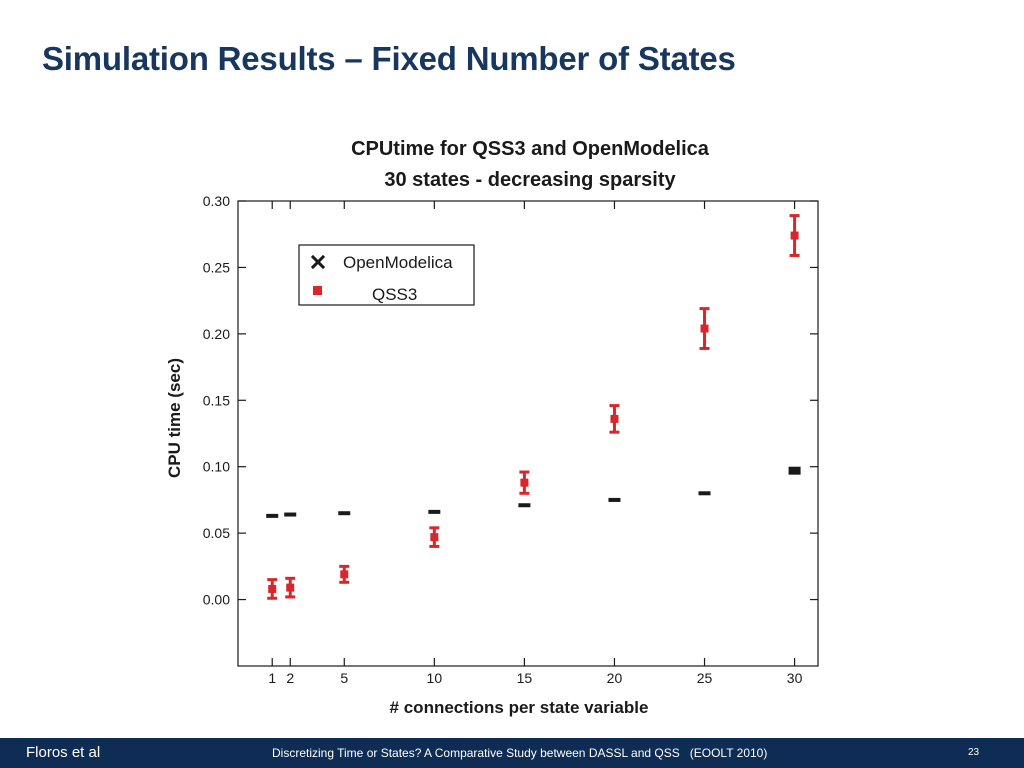  What do you see at coordinates (216, 467) in the screenshot?
I see `y-tick-label: 0.10` at bounding box center [216, 467].